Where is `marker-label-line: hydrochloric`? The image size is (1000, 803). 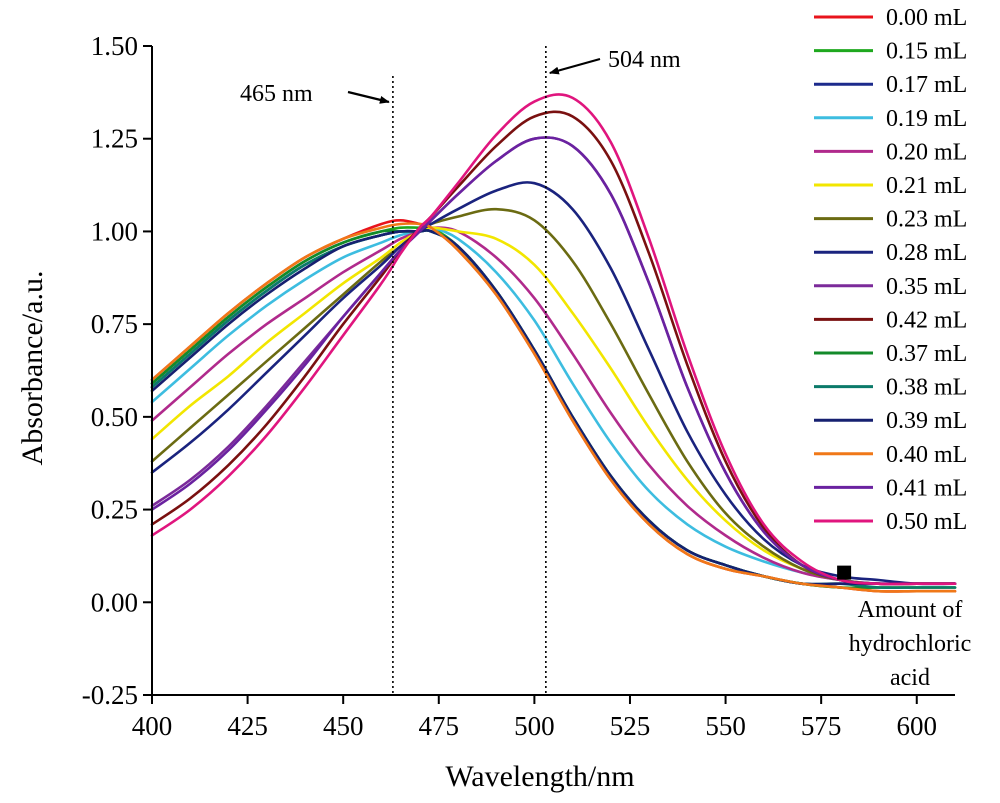
marker-label-line: hydrochloric is located at coordinates (910, 644).